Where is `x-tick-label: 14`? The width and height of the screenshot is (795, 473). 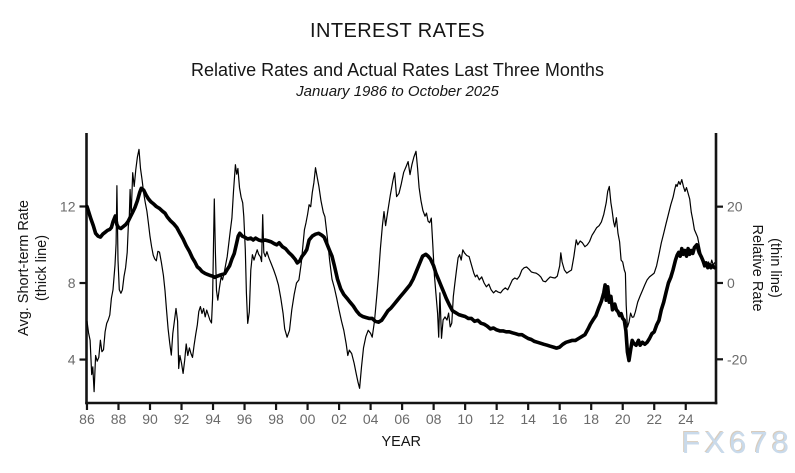
x-tick-label: 14 is located at coordinates (528, 419).